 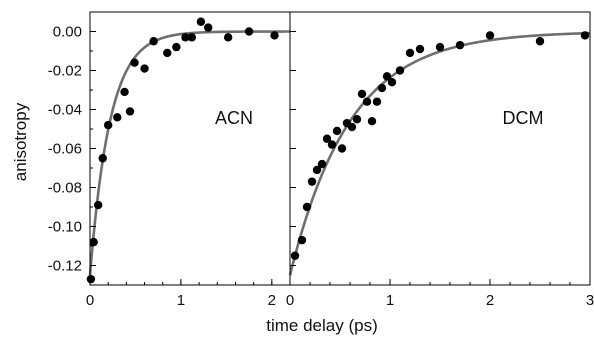 I want to click on y-tick-label: 0.00, so click(x=67, y=32).